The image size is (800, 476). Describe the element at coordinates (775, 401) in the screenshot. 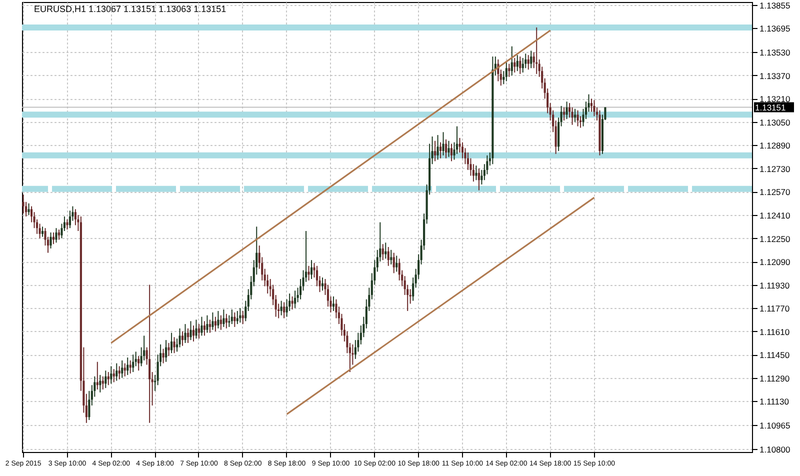

I see `y-tick-label: 1.11130` at that location.